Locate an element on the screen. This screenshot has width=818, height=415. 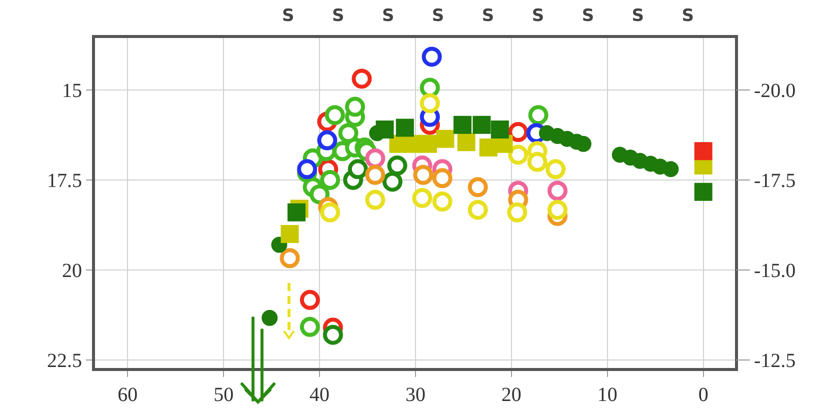
x-tick-label: 40 is located at coordinates (320, 395).